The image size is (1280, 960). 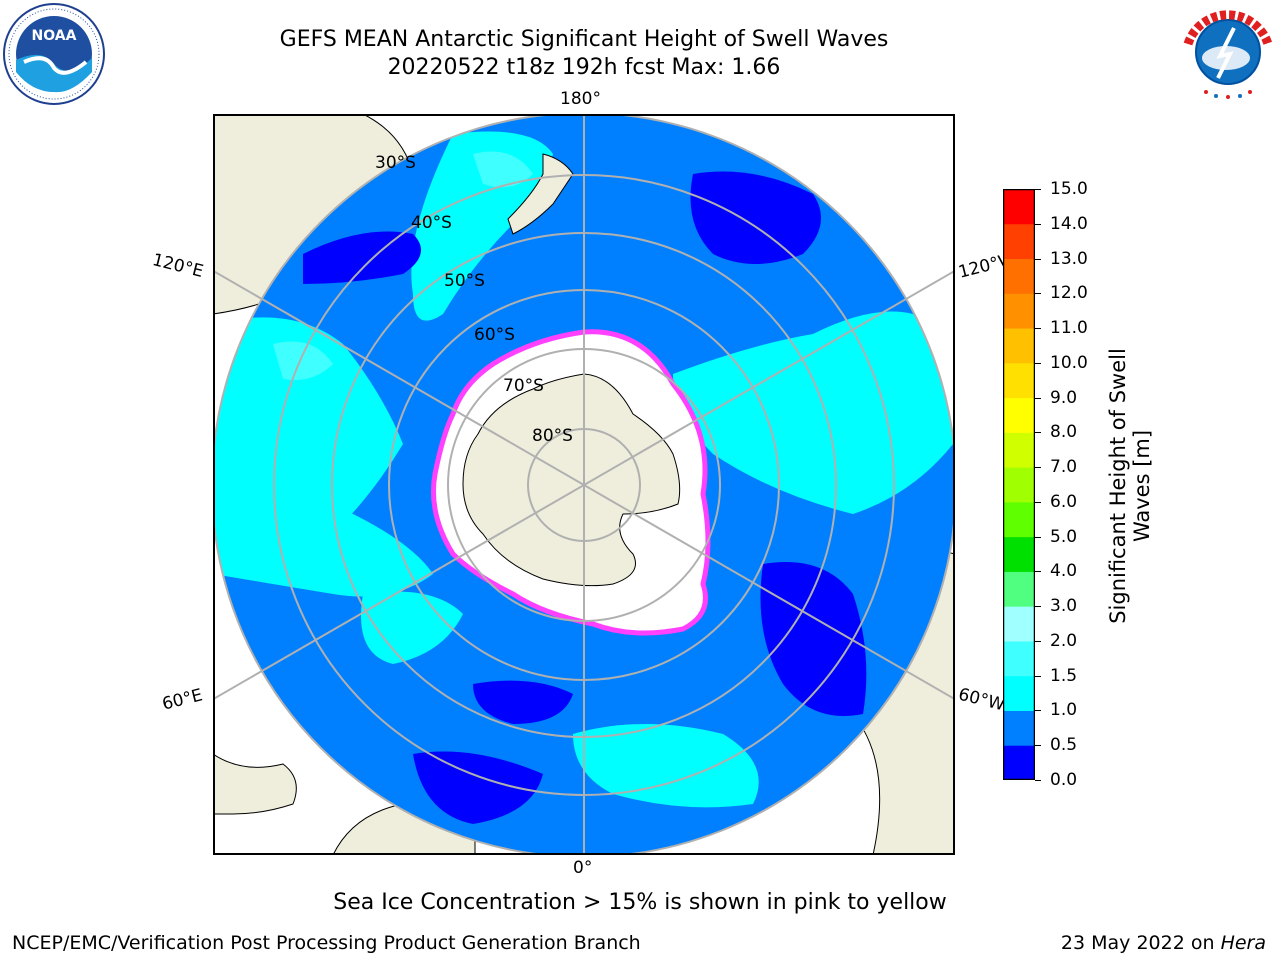 I want to click on date-label: 23 May 2022 on, so click(x=1137, y=943).